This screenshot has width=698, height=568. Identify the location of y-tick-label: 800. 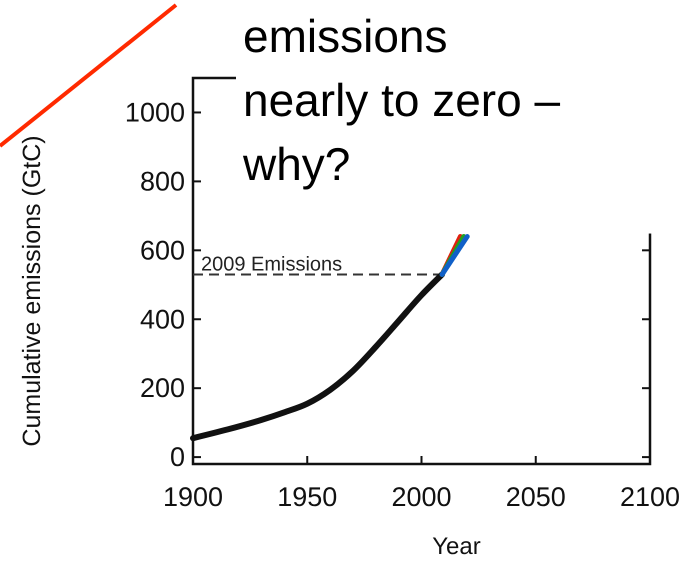
(162, 181).